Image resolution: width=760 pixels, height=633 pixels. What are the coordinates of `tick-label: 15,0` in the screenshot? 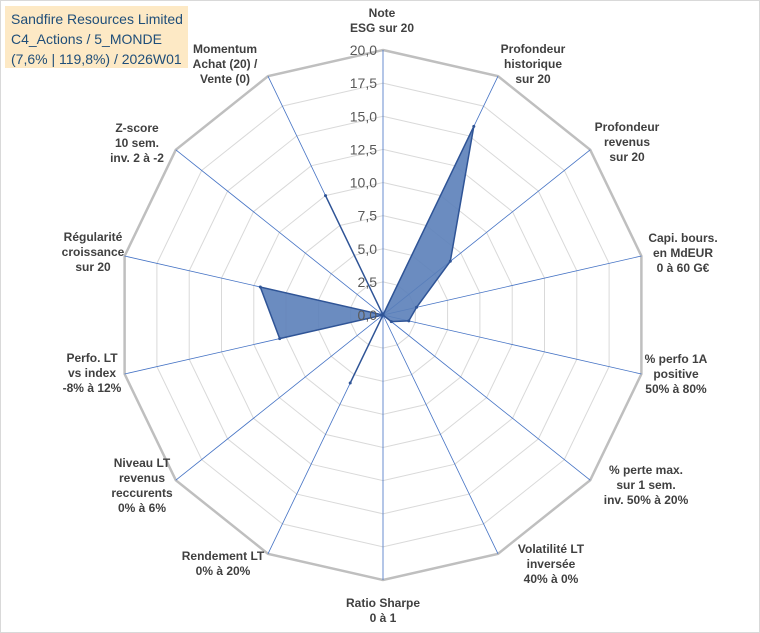 It's located at (363, 116).